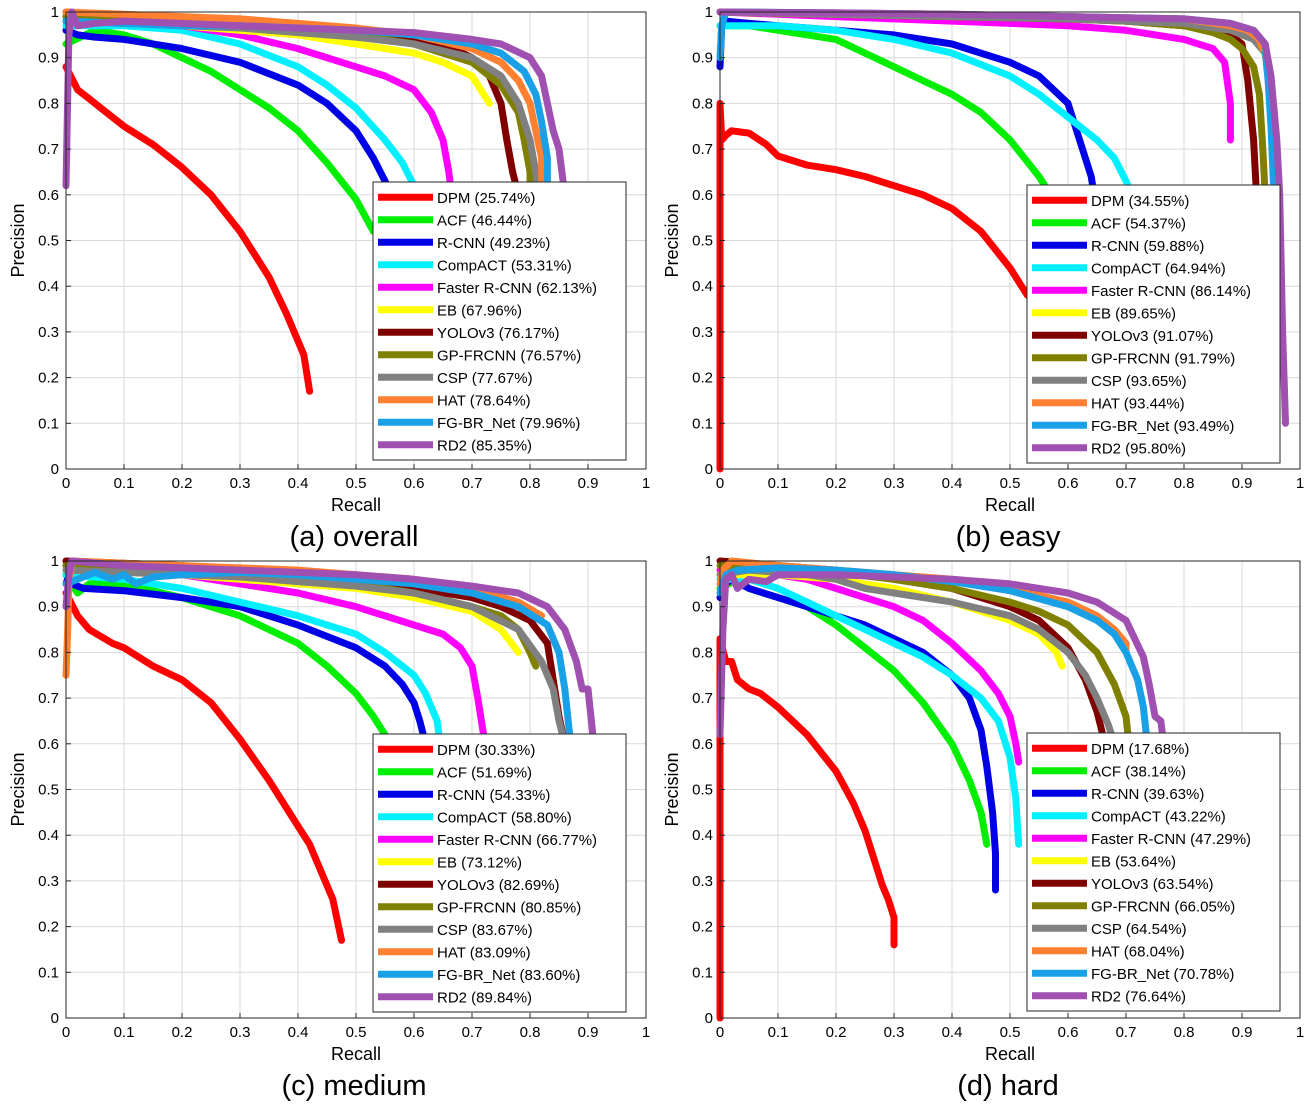 The height and width of the screenshot is (1117, 1306). Describe the element at coordinates (493, 243) in the screenshot. I see `legend-label-r-cnn: R-CNN (49.23%)` at that location.